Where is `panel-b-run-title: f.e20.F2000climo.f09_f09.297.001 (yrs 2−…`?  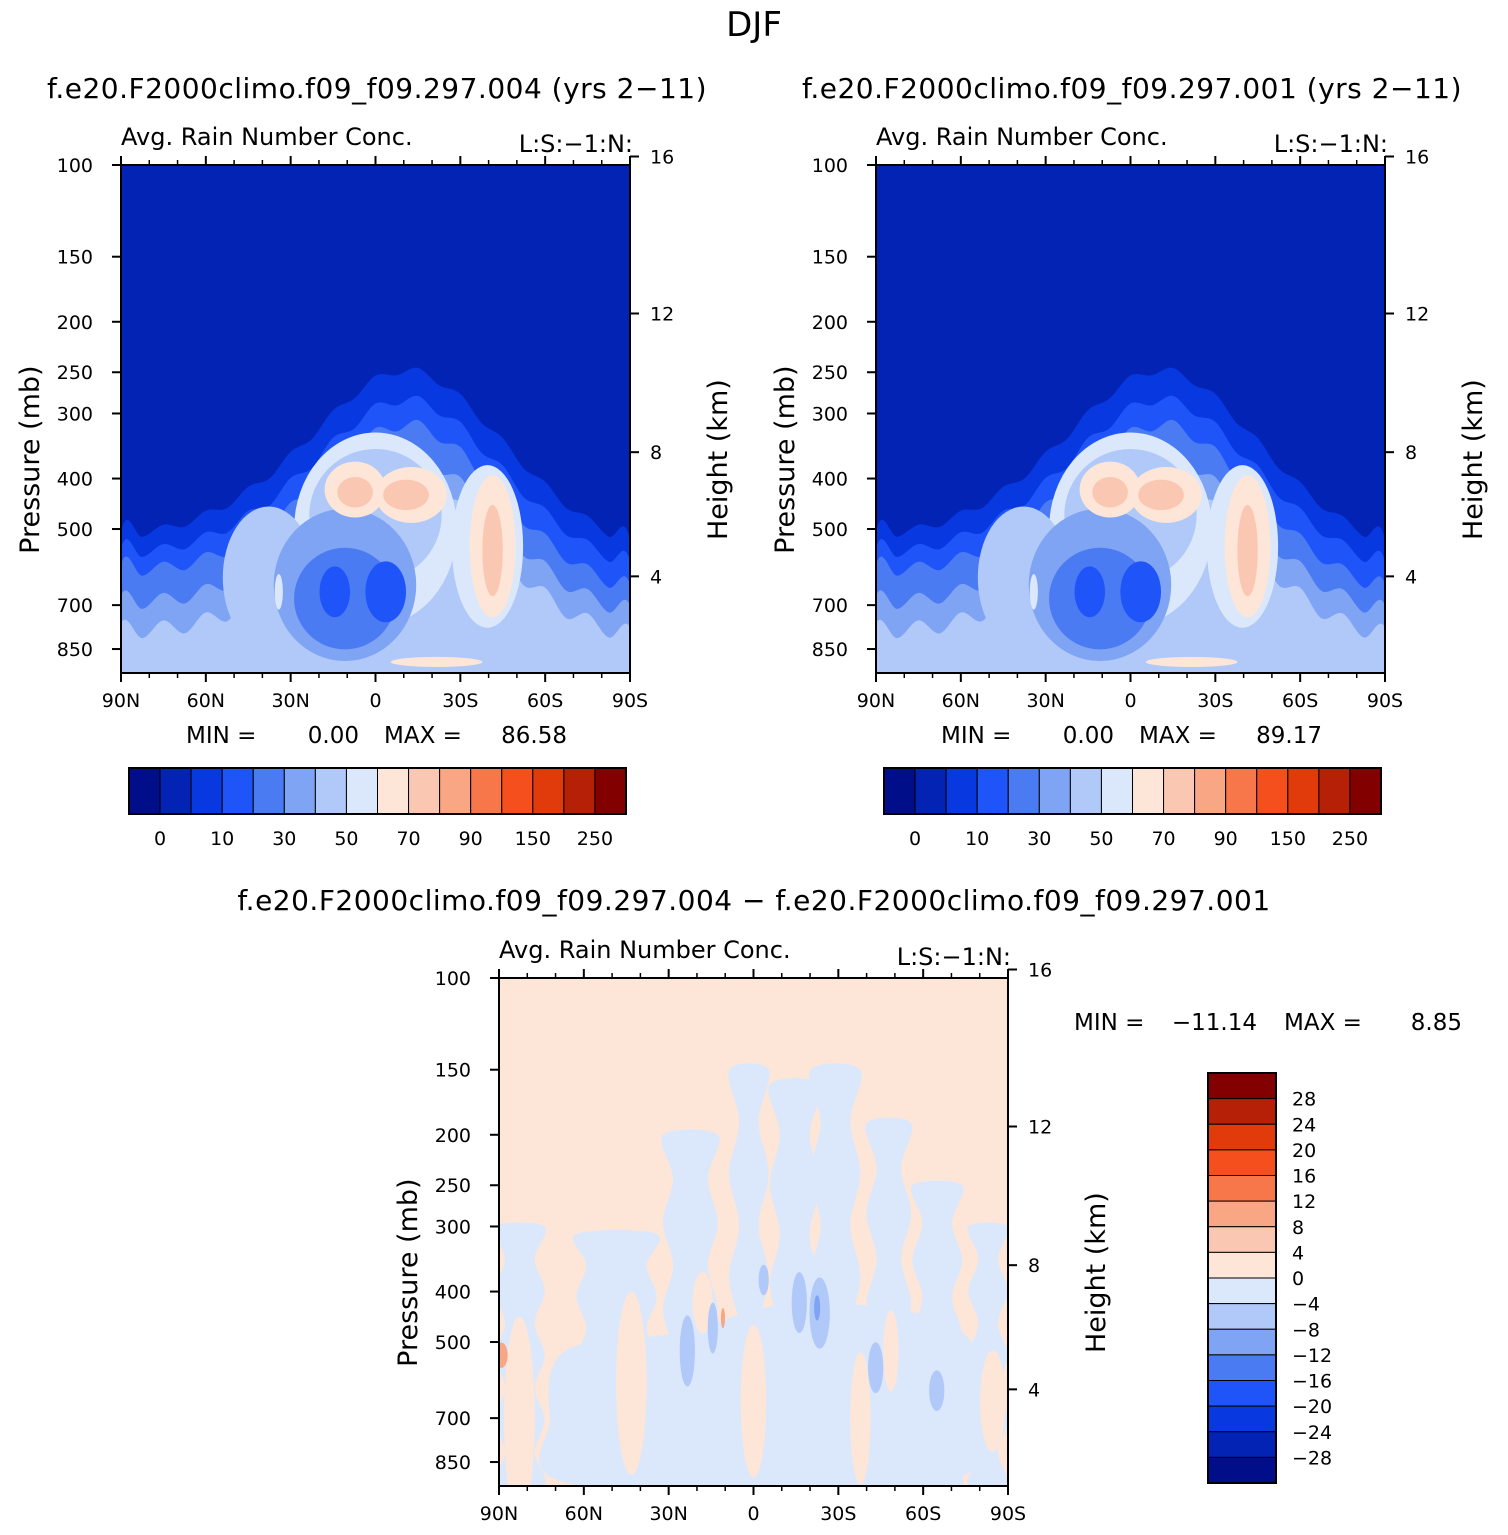
panel-b-run-title: f.e20.F2000climo.f09_f09.297.001 (yrs 2−… is located at coordinates (1132, 88).